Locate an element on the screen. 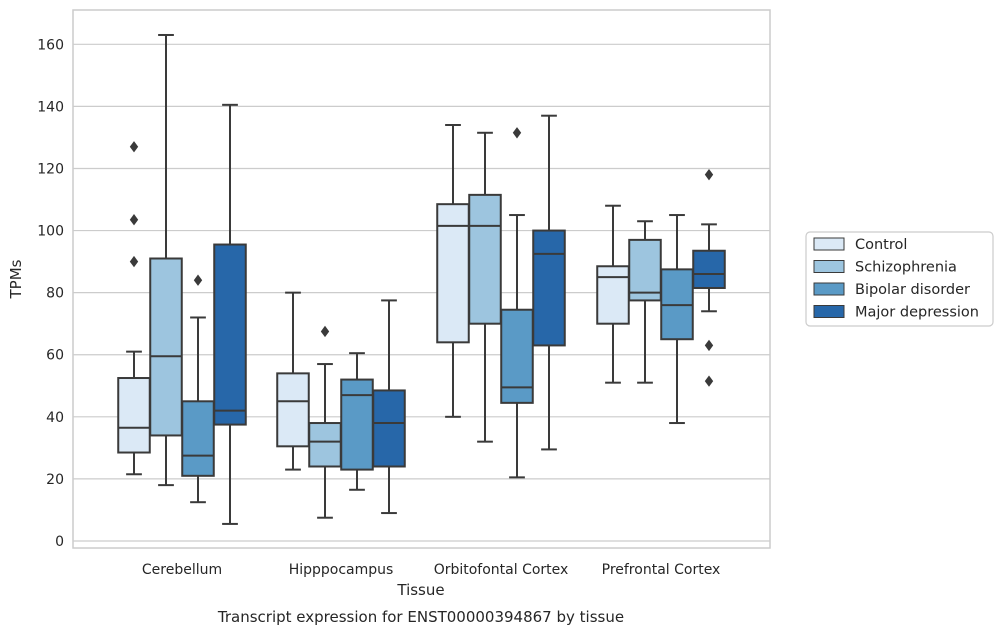  x-tick-label: Orbitofontal Cortex is located at coordinates (501, 570).